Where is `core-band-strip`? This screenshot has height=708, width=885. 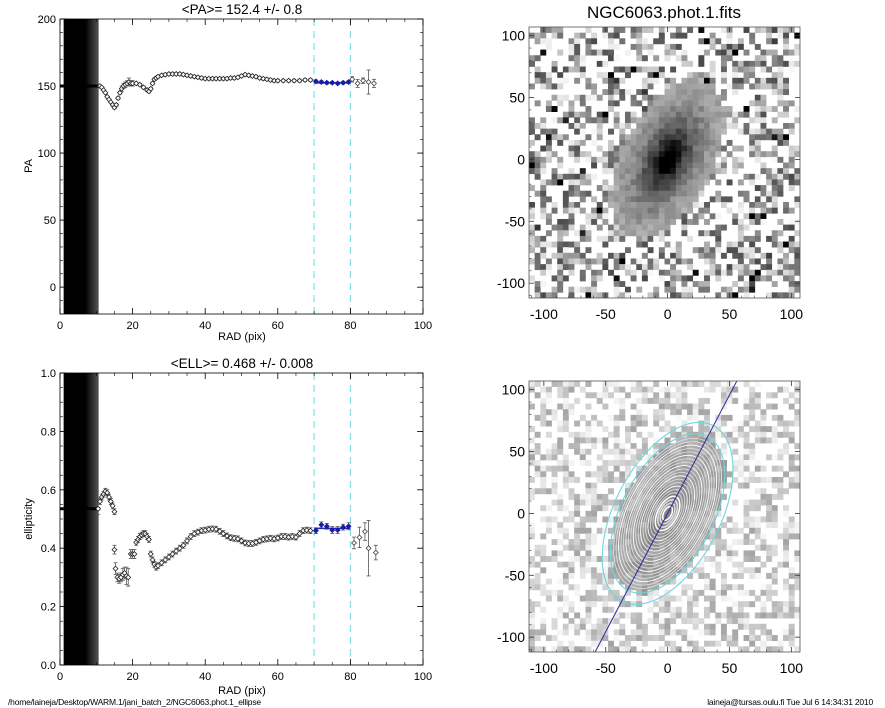 core-band-strip is located at coordinates (97, 166).